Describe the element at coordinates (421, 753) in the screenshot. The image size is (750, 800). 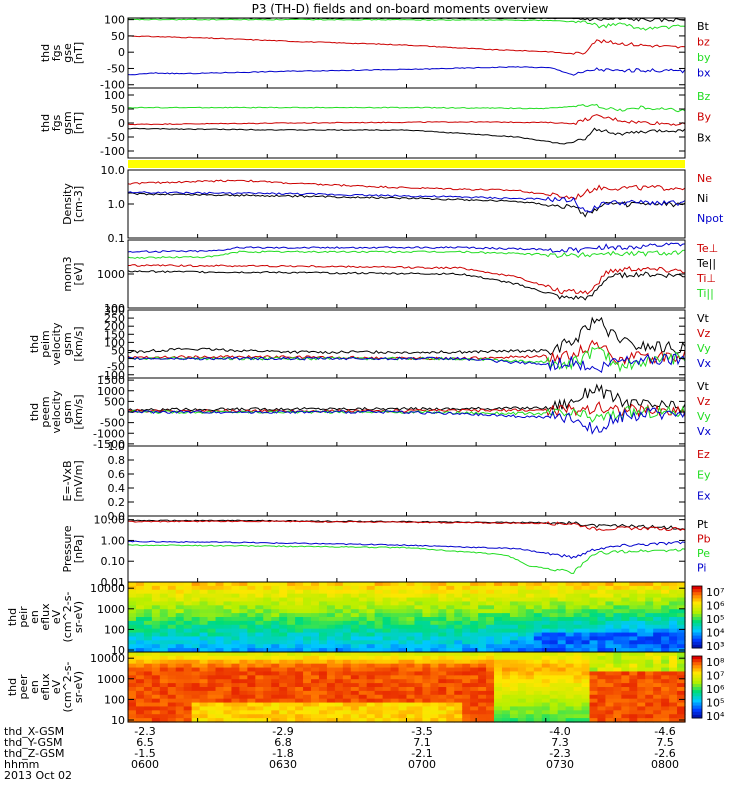
I see `x-axis-value: -2.1` at that location.